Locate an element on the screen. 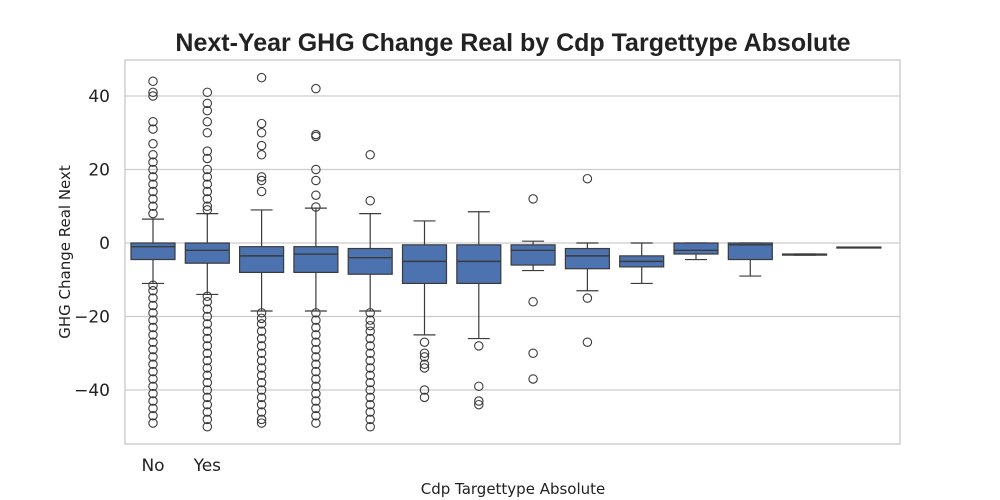  y-tick-label: −20 is located at coordinates (92, 318).